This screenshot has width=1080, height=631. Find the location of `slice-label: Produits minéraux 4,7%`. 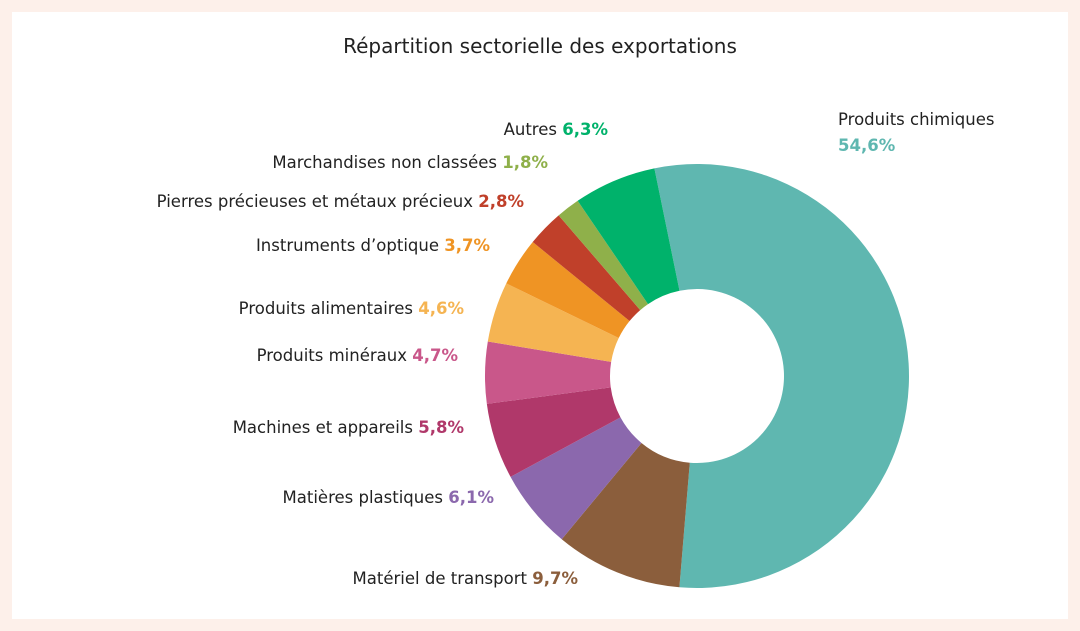

slice-label: Produits minéraux 4,7% is located at coordinates (357, 356).